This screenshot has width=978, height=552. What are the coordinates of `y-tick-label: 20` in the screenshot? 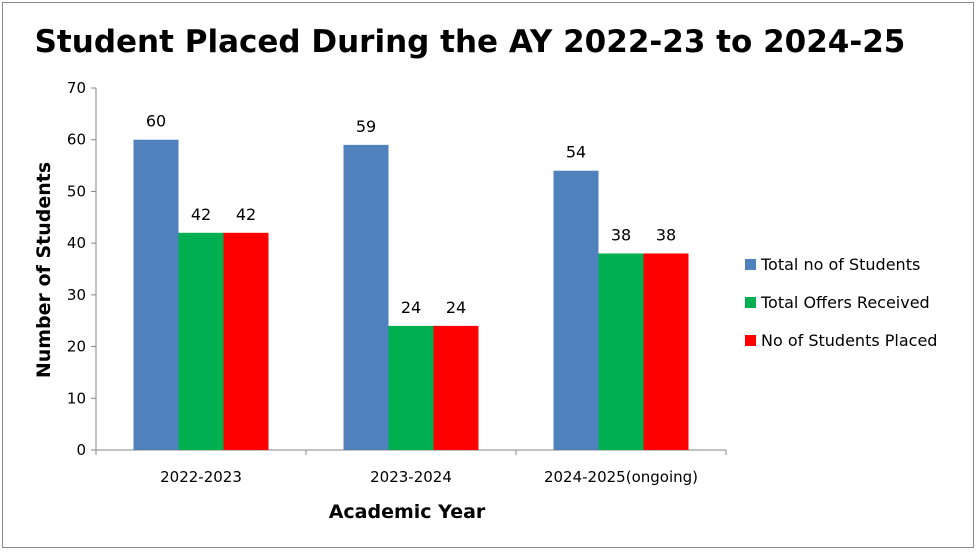 It's located at (76, 347).